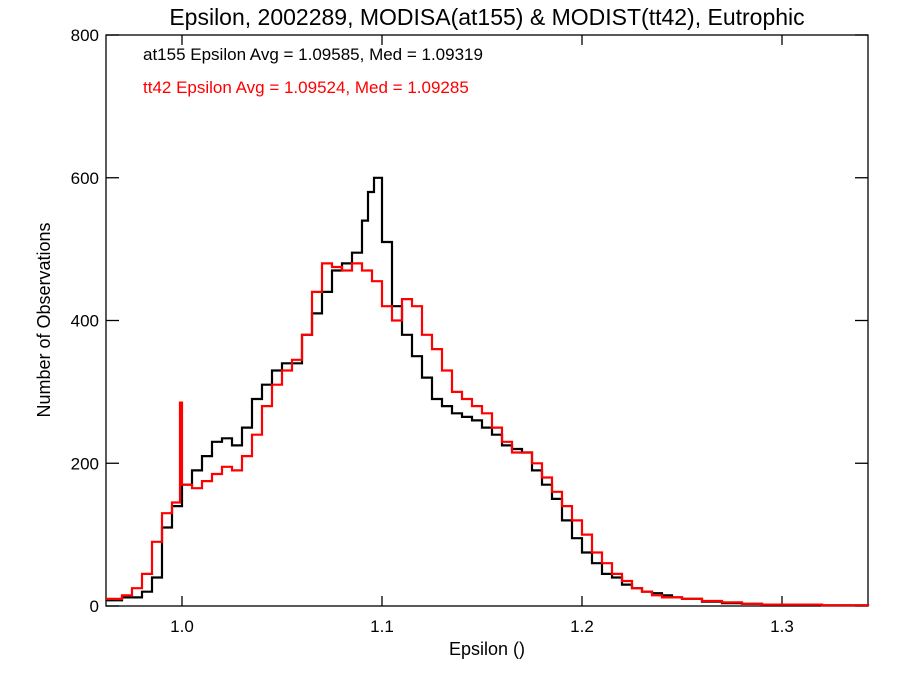  What do you see at coordinates (94, 606) in the screenshot?
I see `y-tick-label: 0` at bounding box center [94, 606].